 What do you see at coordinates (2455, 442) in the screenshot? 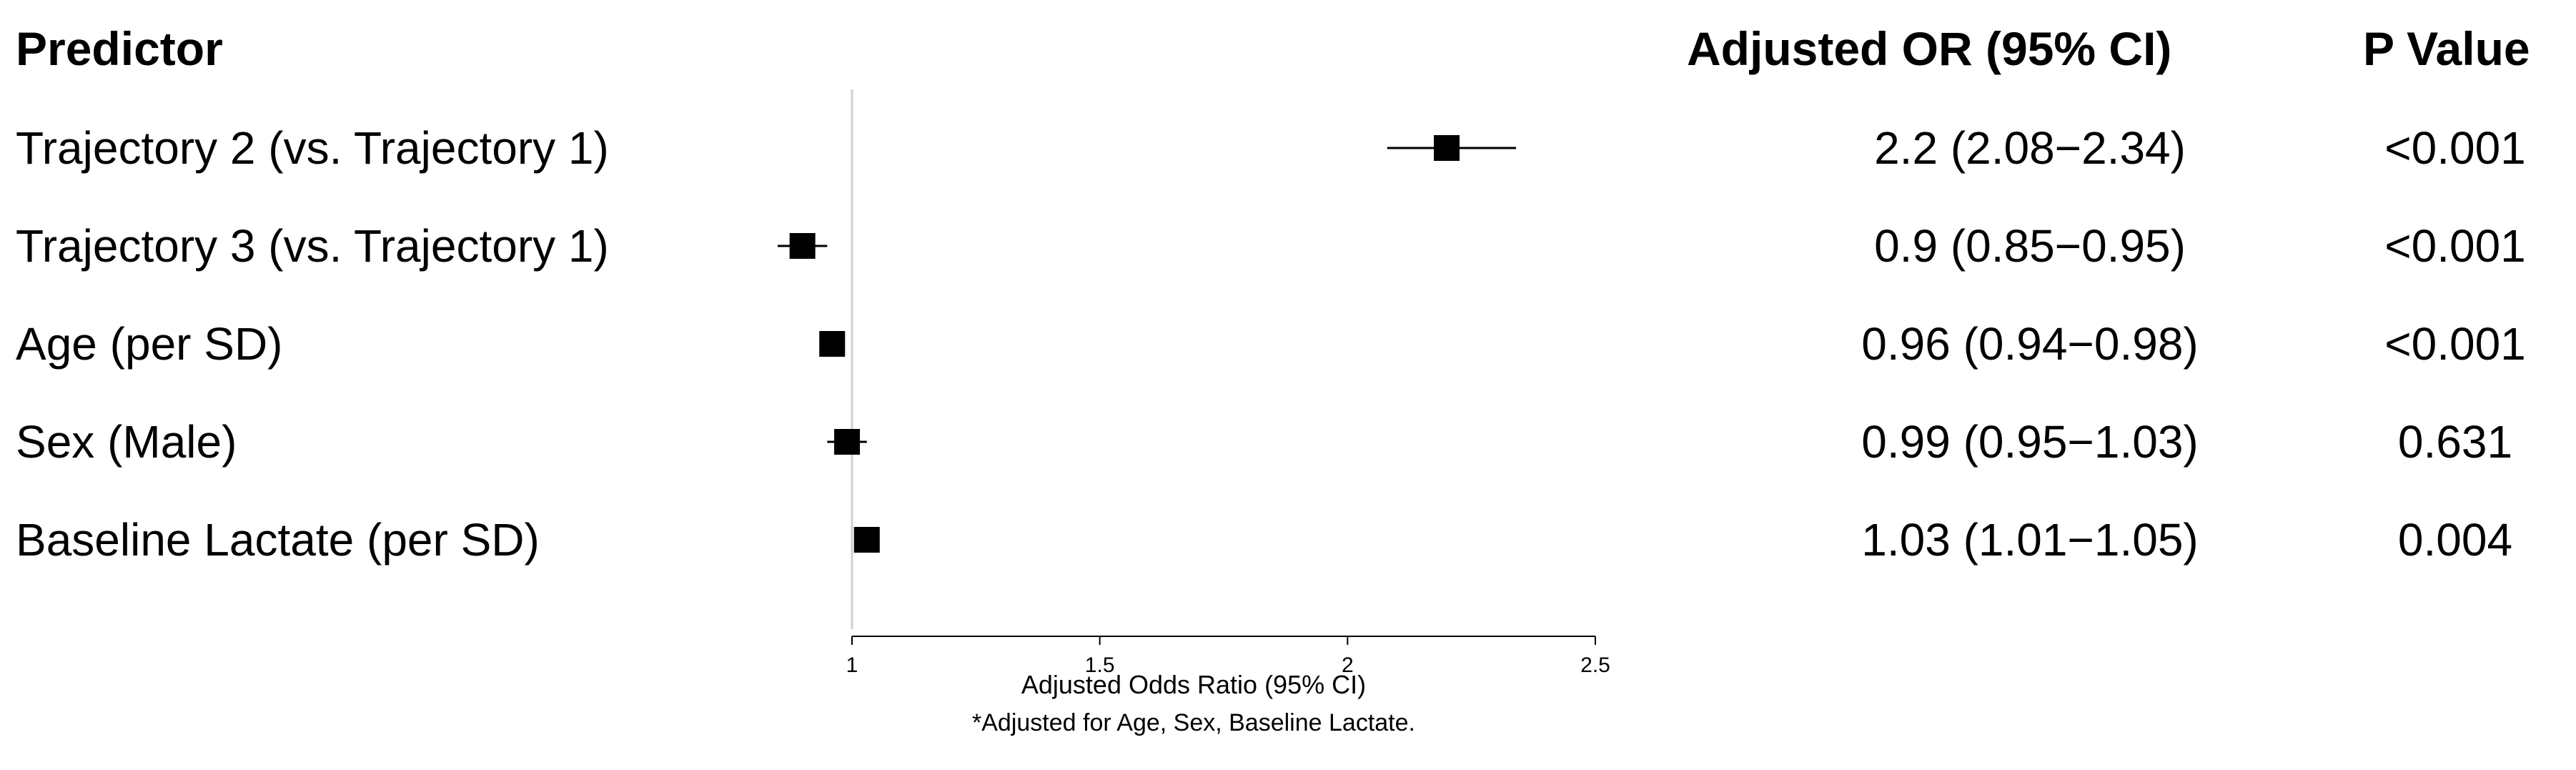
I see `p-value: 0.631` at bounding box center [2455, 442].